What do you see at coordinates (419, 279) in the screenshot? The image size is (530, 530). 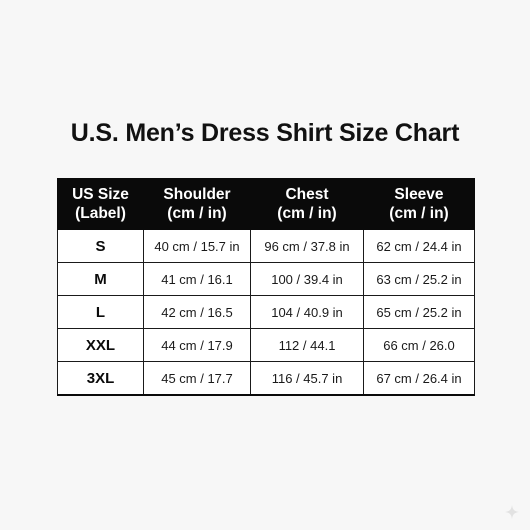 I see `sleeve-cell: 63 cm / 25.2 in` at bounding box center [419, 279].